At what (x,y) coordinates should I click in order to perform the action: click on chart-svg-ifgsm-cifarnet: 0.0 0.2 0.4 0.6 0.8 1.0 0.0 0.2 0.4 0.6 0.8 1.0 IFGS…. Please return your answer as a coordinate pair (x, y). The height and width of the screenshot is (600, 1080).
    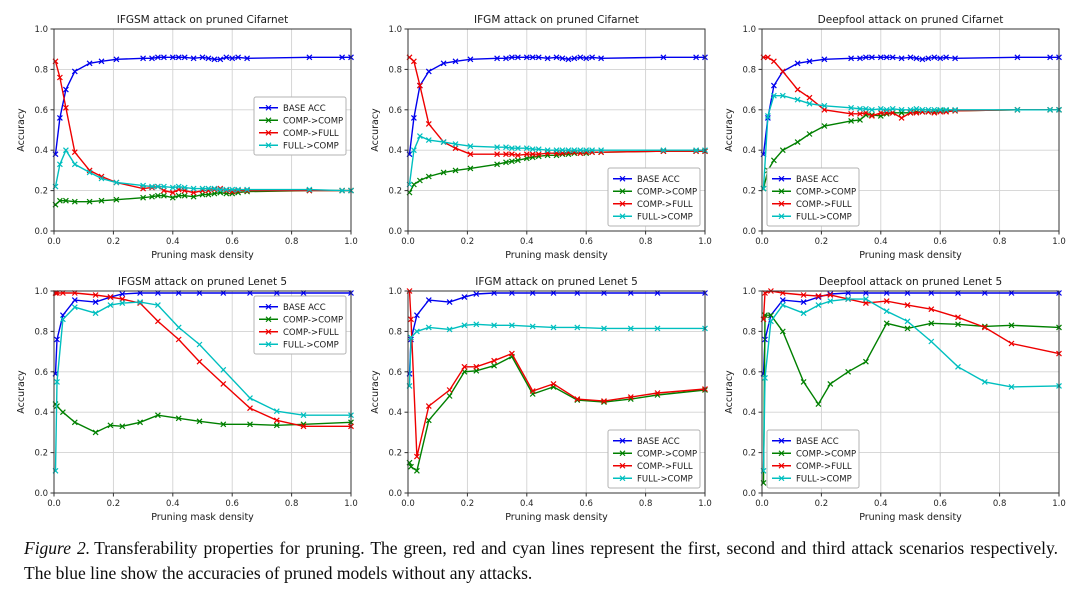
    Looking at the image, I should click on (186, 138).